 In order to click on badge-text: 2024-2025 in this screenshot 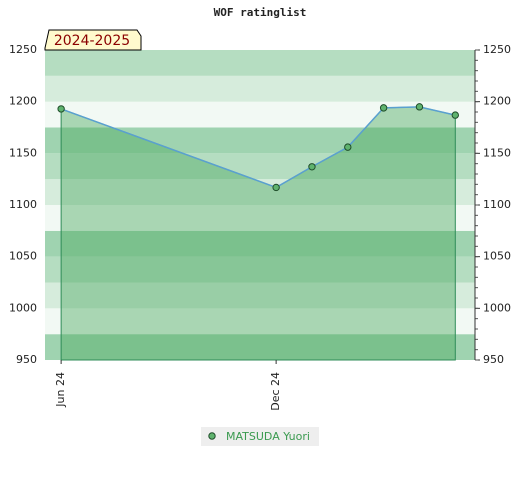, I will do `click(92, 41)`.